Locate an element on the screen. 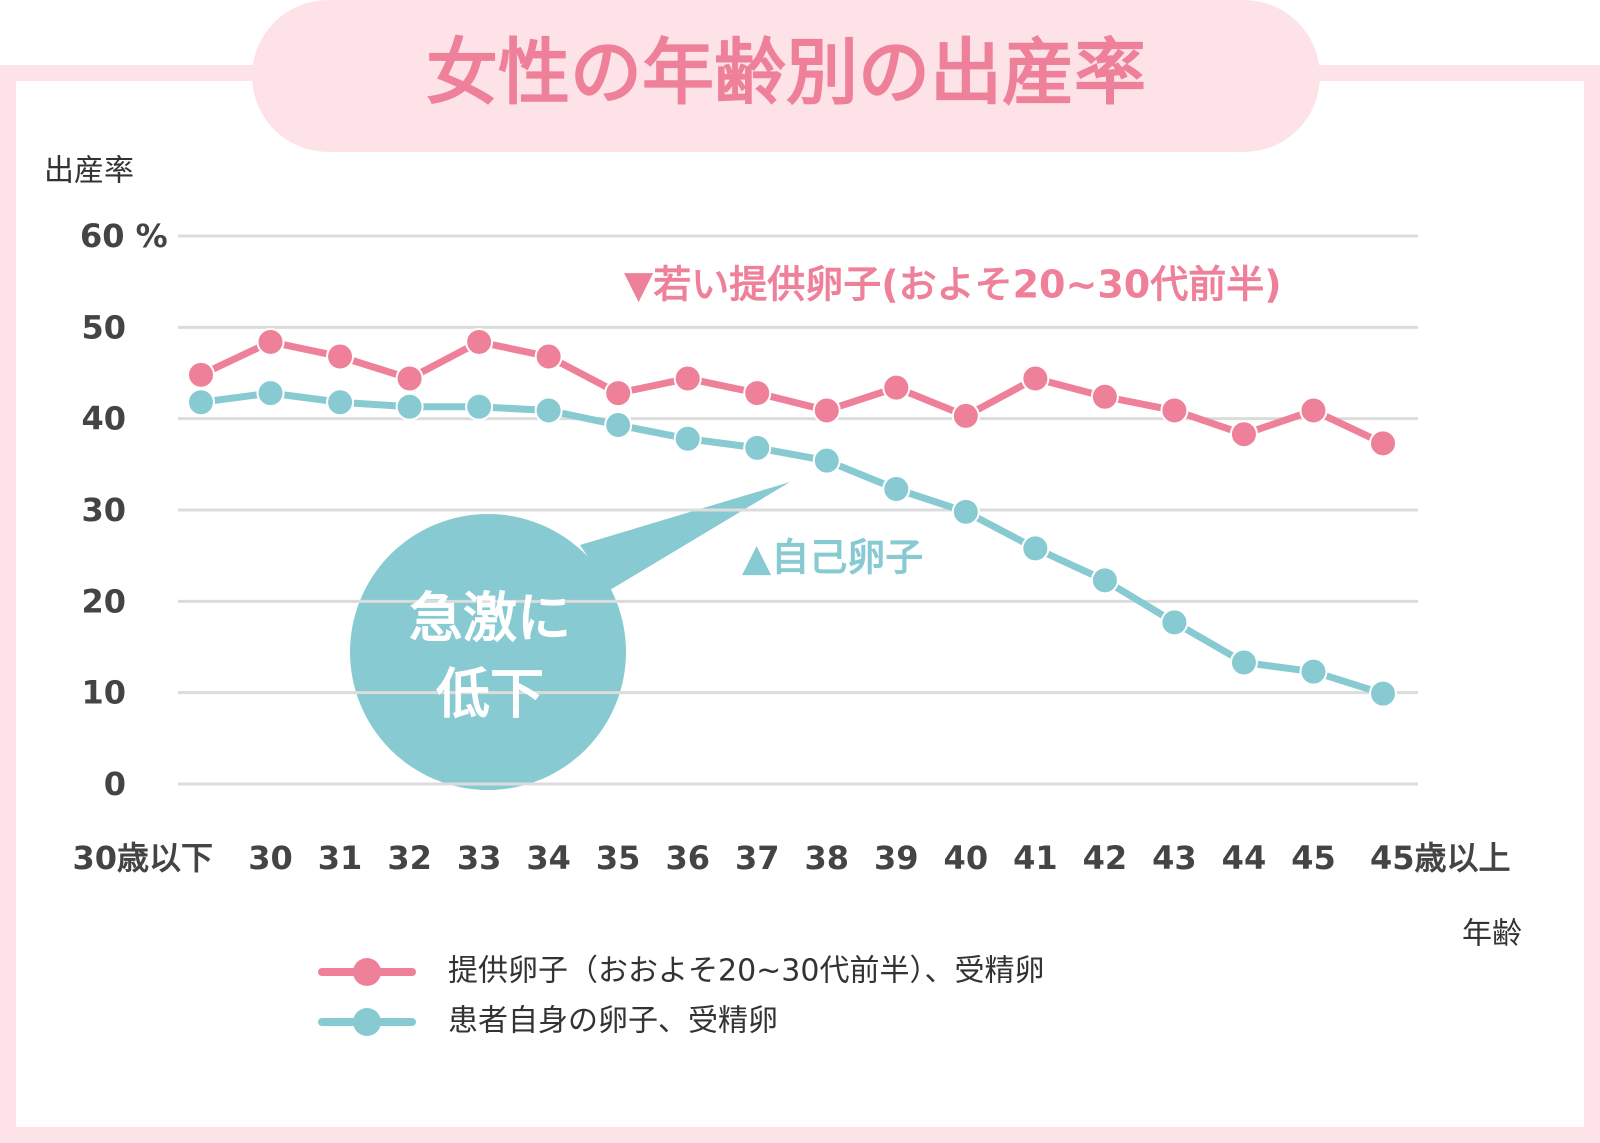  x-tick-label: 45歳以上 is located at coordinates (1440, 858).